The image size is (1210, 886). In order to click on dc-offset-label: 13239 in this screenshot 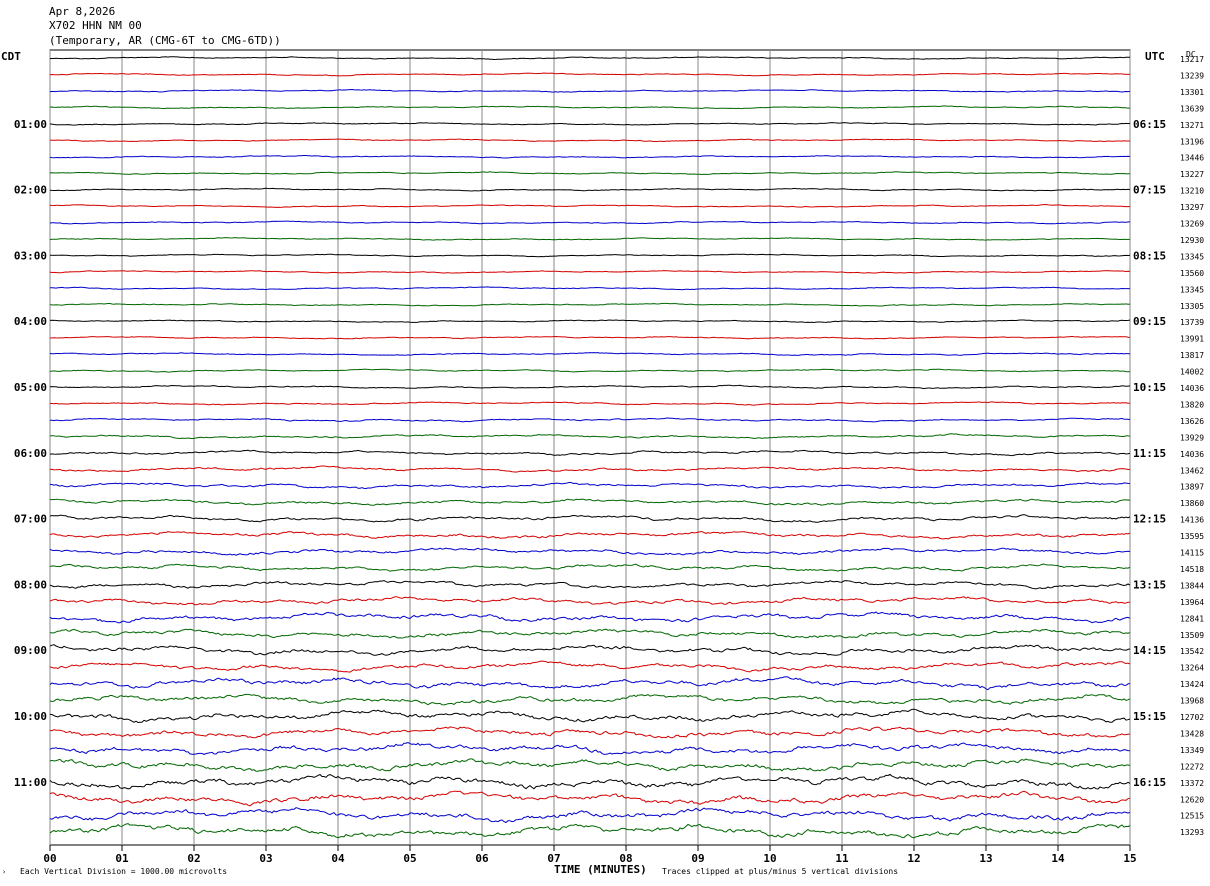, I will do `click(1192, 75)`.